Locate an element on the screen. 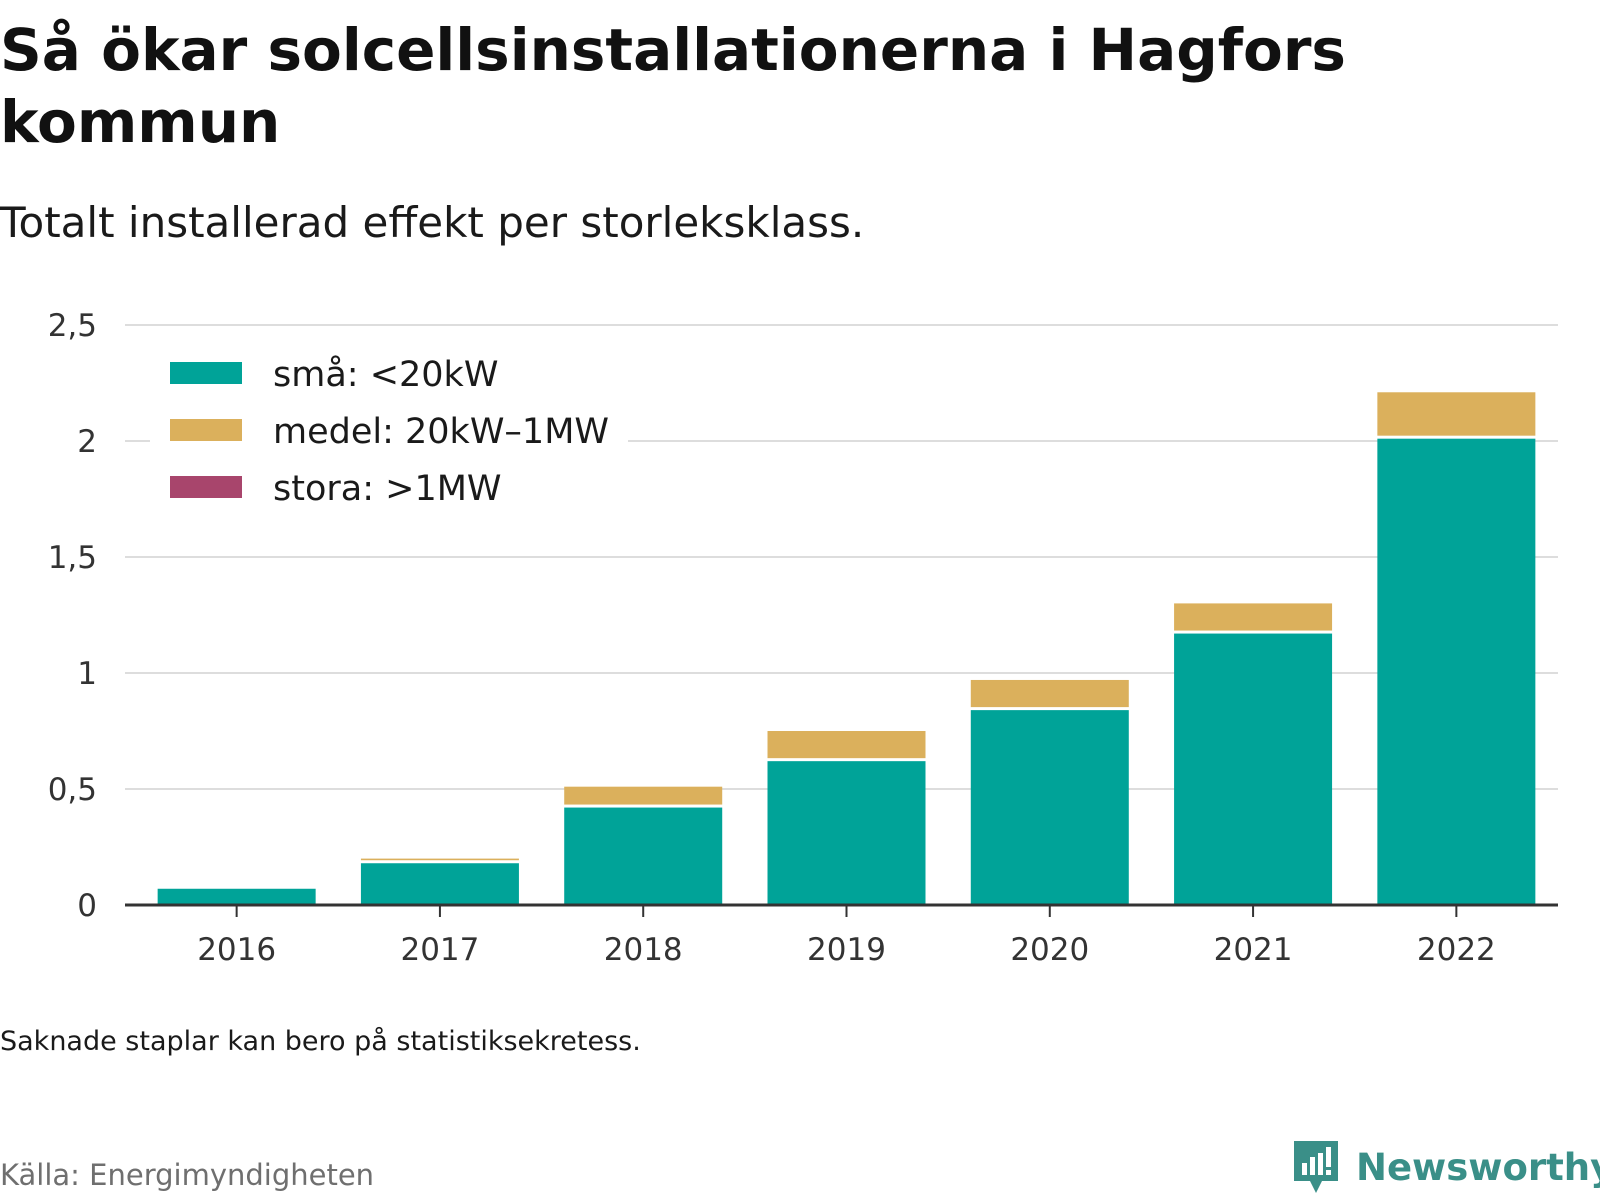 The width and height of the screenshot is (1600, 1200). source-label: Källa: Energimyndigheten is located at coordinates (187, 1175).